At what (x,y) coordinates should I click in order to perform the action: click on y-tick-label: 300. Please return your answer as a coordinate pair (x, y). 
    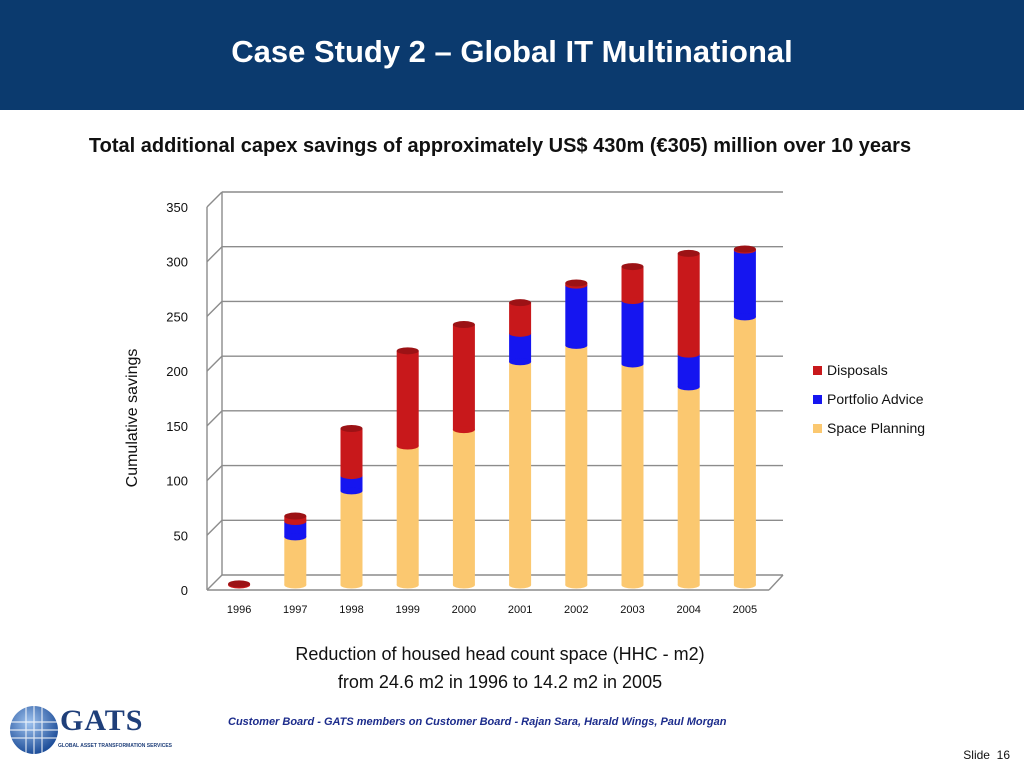
    Looking at the image, I should click on (177, 262).